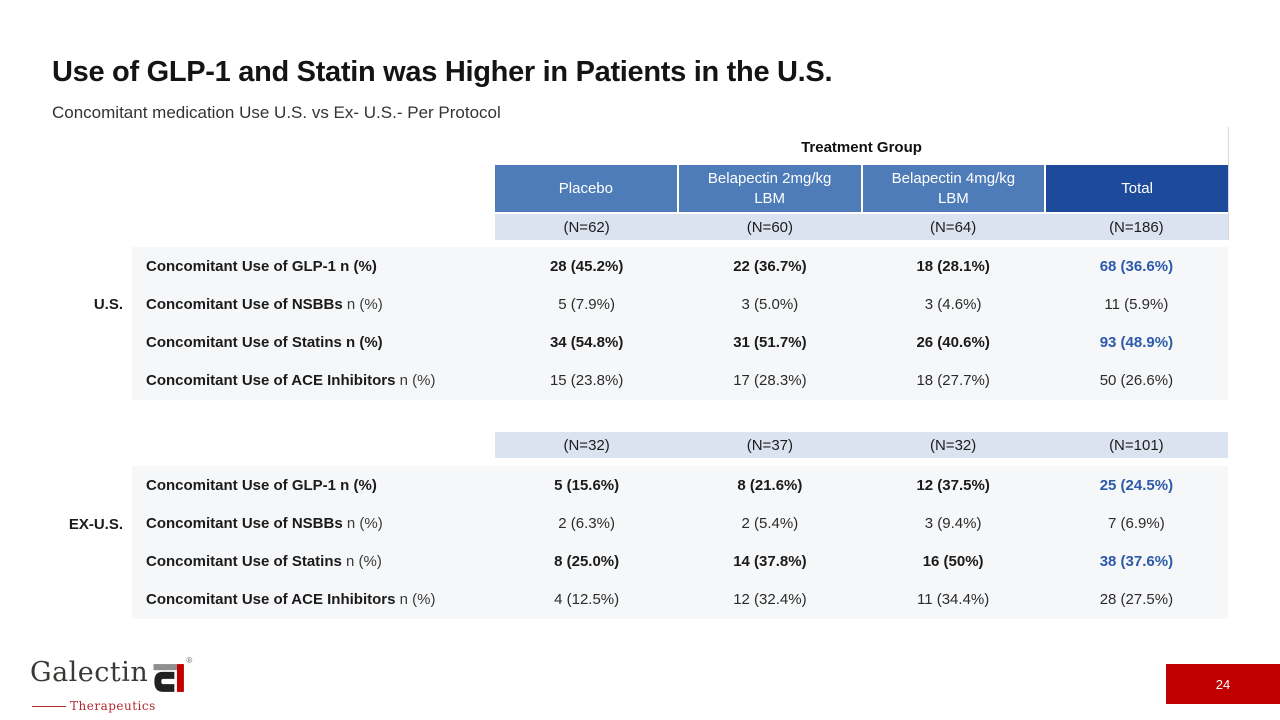 This screenshot has height=720, width=1280. I want to click on column-header-belapectin-2mg: Belapectin 2mg/kg LBM, so click(769, 188).